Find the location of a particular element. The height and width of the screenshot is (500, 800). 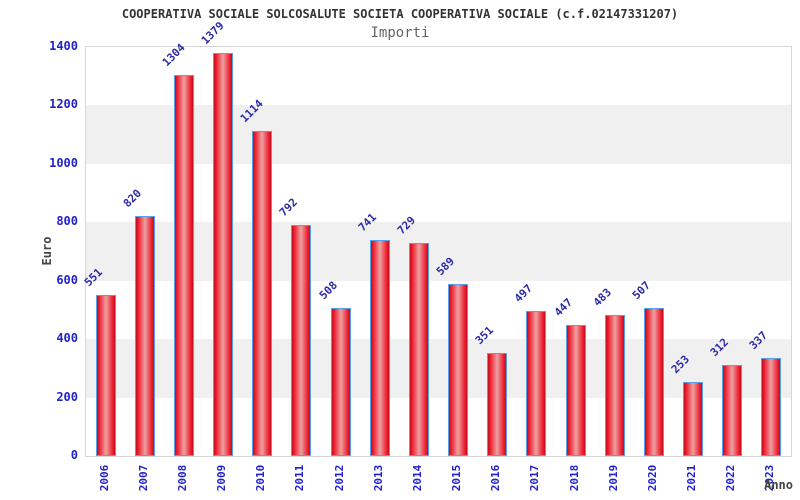

y-tick-label: 800 is located at coordinates (67, 221).